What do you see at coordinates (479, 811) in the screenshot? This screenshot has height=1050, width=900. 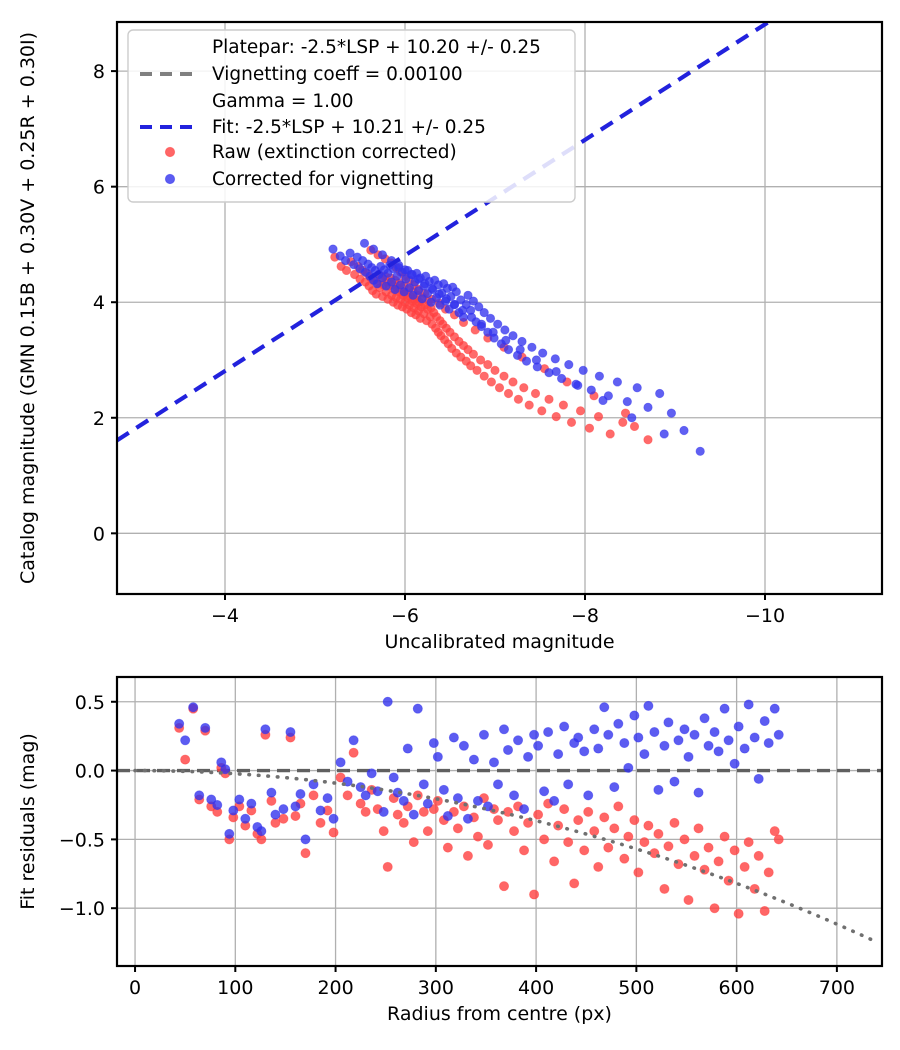 I see `residual-series-raw` at bounding box center [479, 811].